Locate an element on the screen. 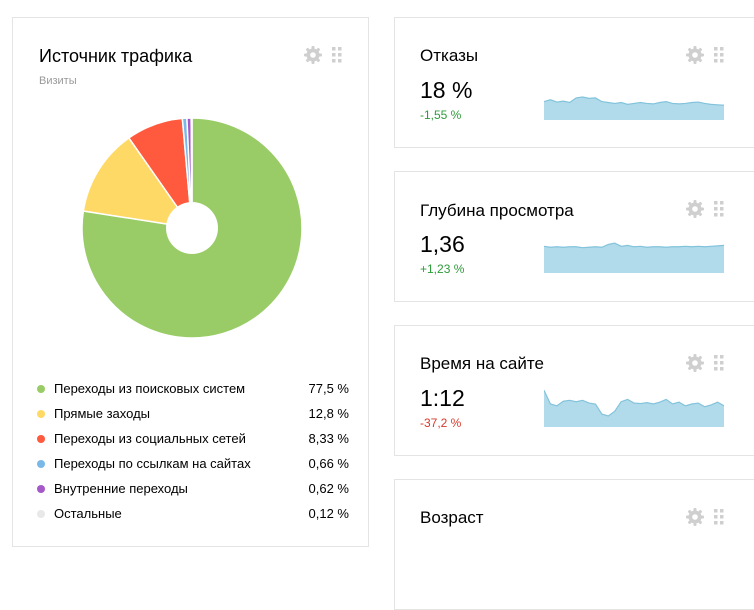 The width and height of the screenshot is (754, 610). time-sparkline is located at coordinates (634, 408).